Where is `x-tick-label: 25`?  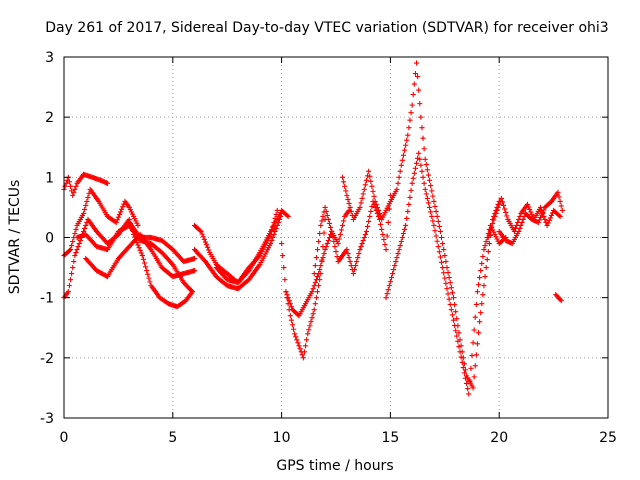
x-tick-label: 25 is located at coordinates (608, 438).